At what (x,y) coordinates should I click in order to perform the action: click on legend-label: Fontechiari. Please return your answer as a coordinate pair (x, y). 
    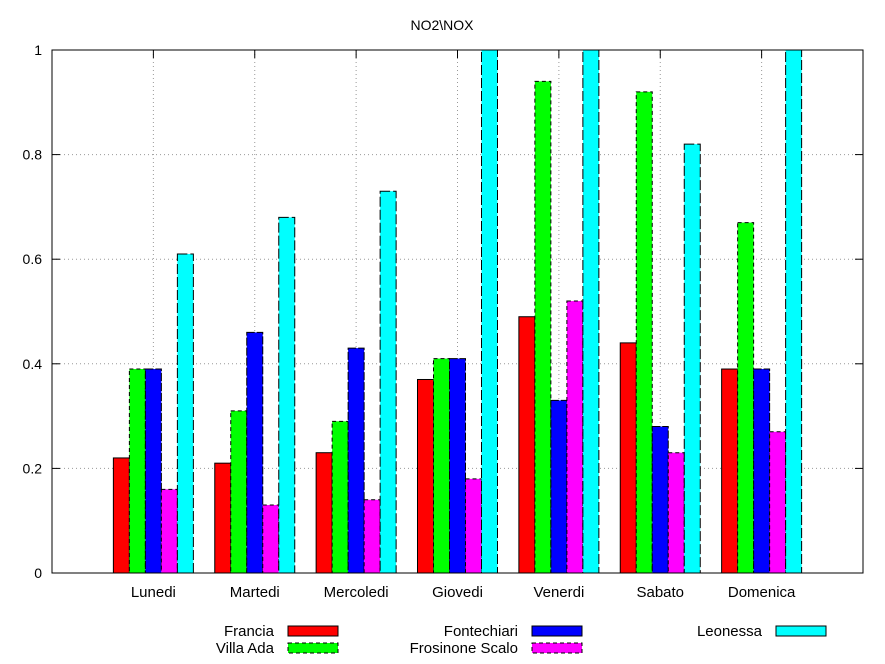
    Looking at the image, I should click on (481, 631).